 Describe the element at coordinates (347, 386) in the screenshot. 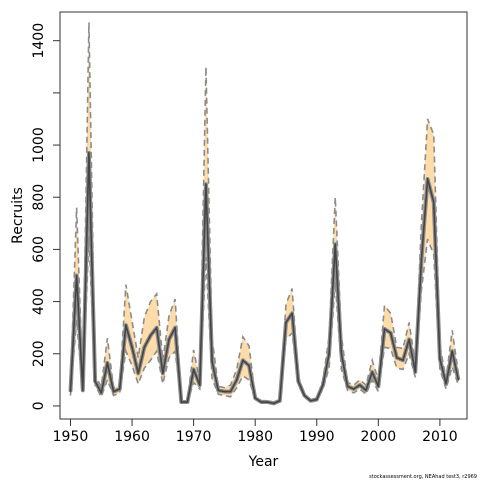

I see `data-point-1995` at that location.